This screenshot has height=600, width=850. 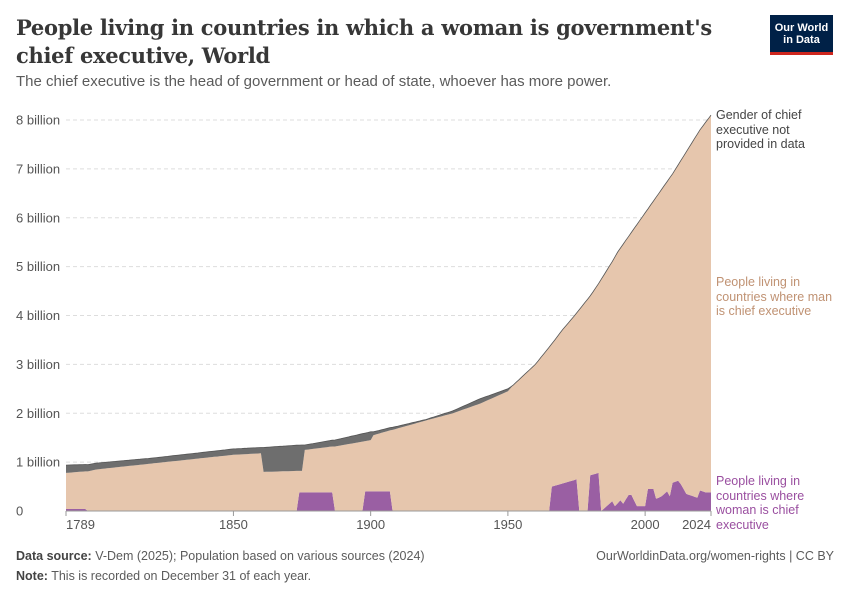 I want to click on x-tick-label: 2024, so click(x=696, y=524).